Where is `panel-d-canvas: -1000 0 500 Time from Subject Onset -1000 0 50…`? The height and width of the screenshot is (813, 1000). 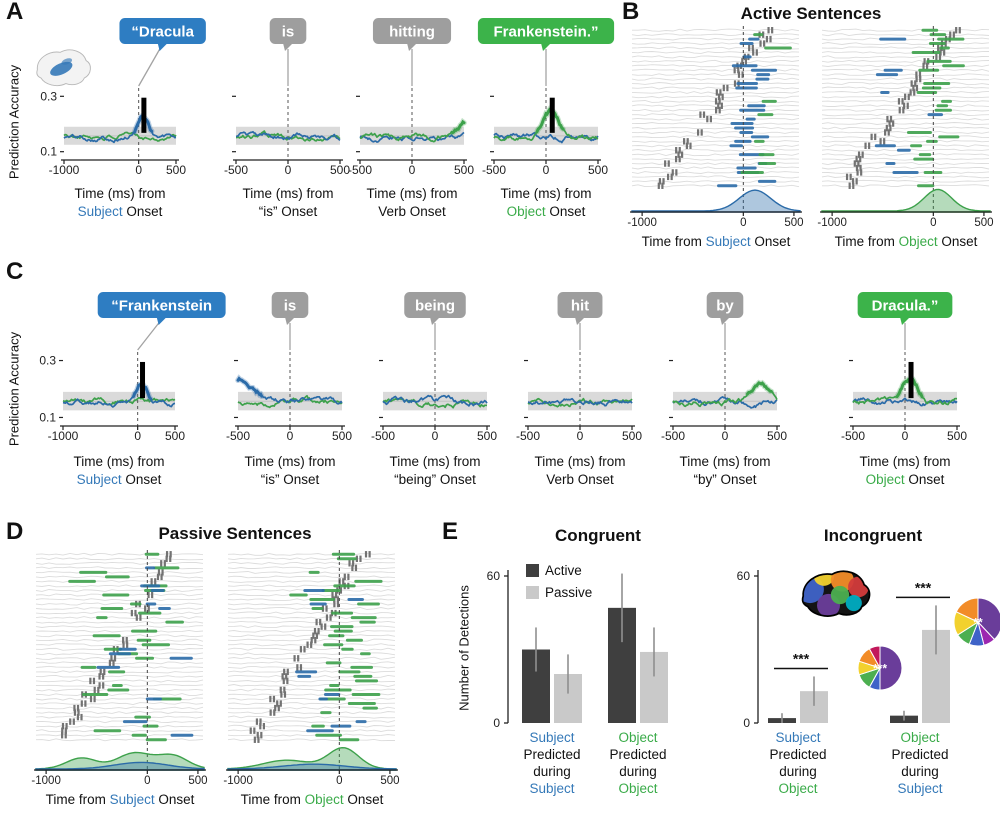 panel-d-canvas: -1000 0 500 Time from Subject Onset -1000 0 50… is located at coordinates (215, 678).